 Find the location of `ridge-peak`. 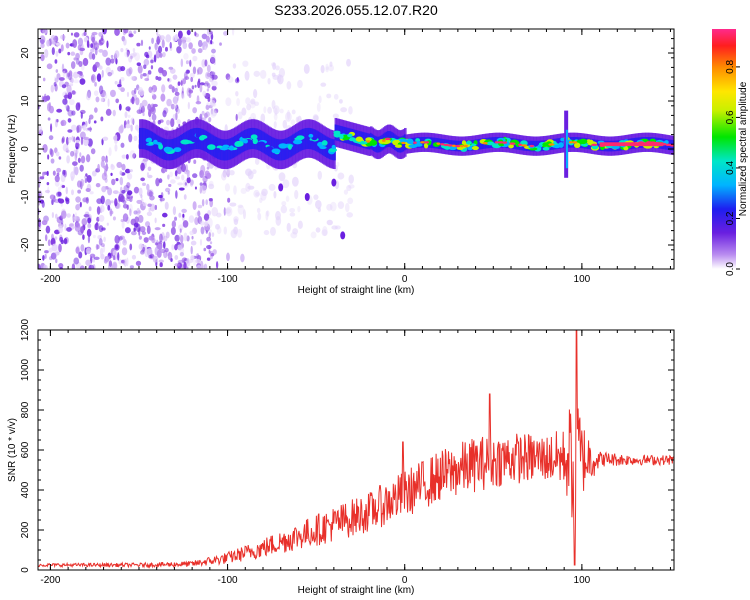

ridge-peak is located at coordinates (532, 146).